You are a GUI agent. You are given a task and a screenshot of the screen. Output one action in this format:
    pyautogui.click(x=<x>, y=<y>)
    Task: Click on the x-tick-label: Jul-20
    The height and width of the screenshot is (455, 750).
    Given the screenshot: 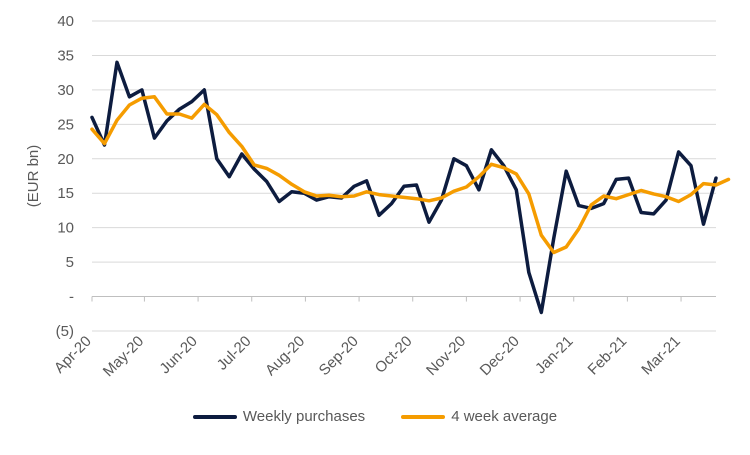 What is the action you would take?
    pyautogui.click(x=234, y=353)
    